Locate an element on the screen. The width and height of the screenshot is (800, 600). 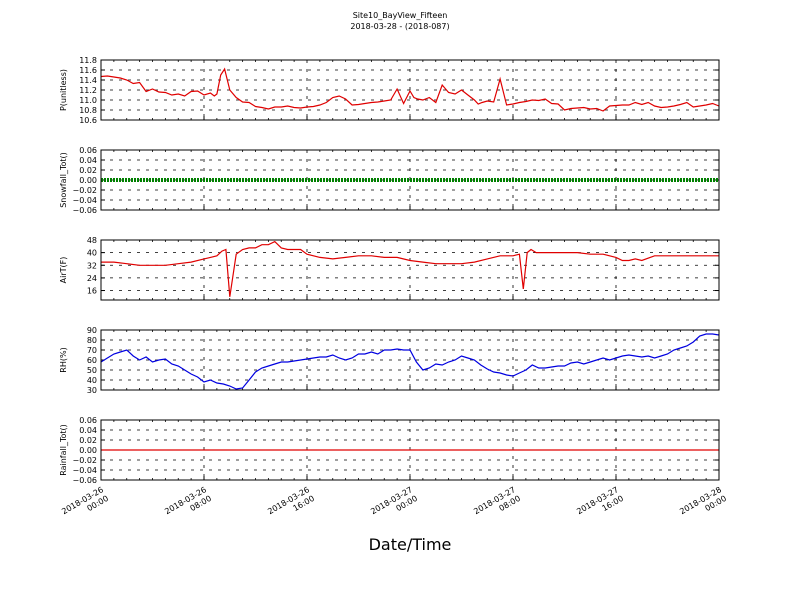
y-tick-label: 70 is located at coordinates (92, 350).